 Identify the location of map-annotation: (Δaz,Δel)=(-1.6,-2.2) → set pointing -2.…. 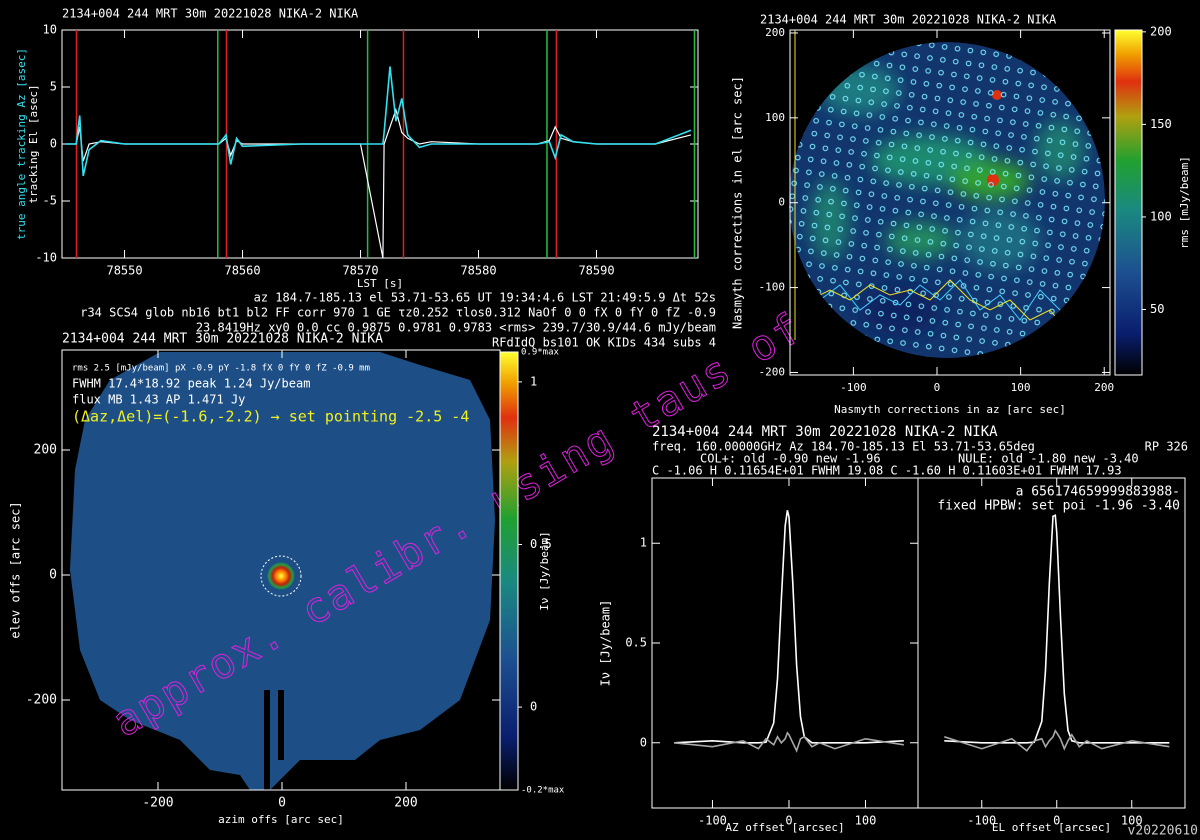
(270, 417).